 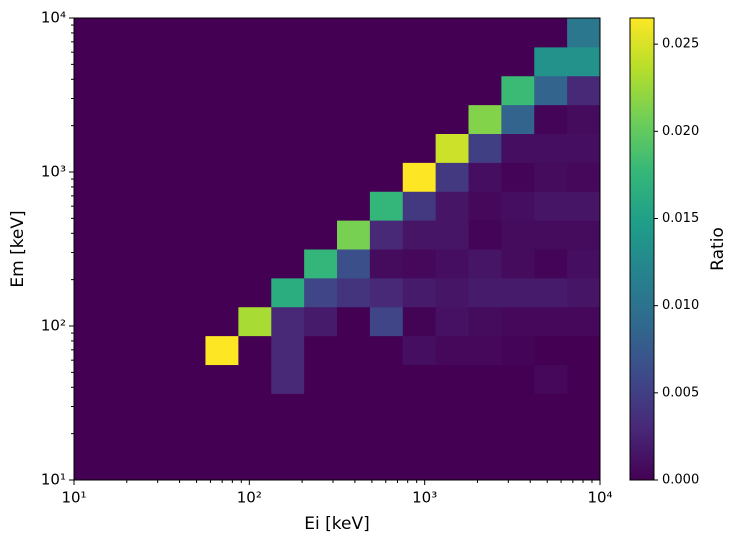 I want to click on colorbar-tick-label: 0.000, so click(x=680, y=480).